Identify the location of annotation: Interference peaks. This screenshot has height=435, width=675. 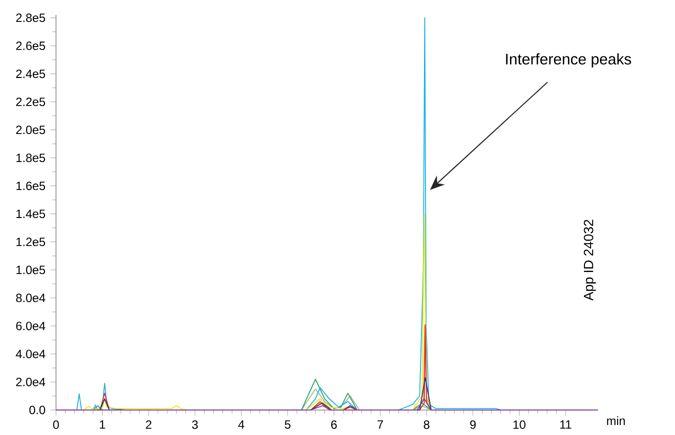
(569, 60).